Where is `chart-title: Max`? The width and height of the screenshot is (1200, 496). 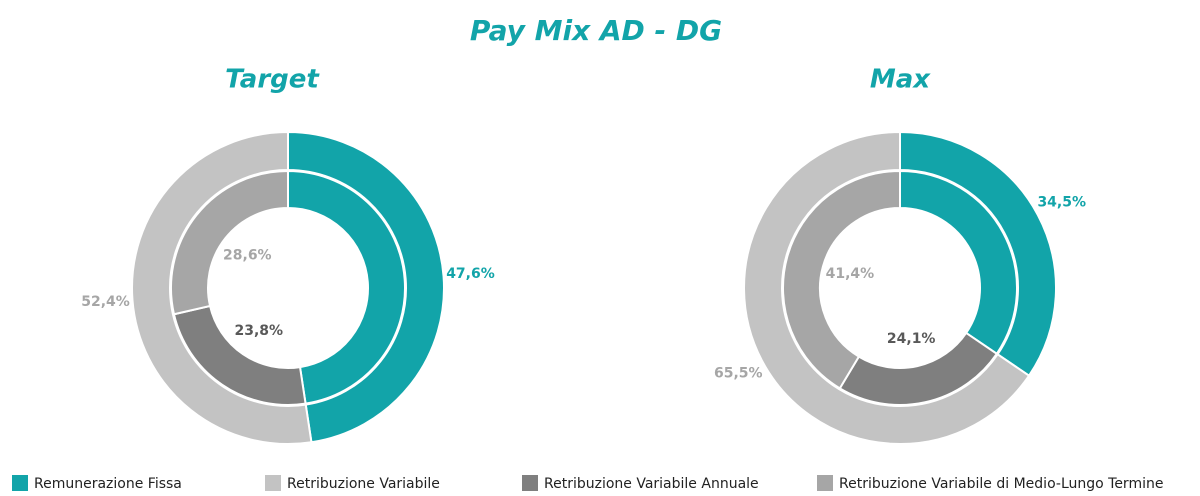 chart-title: Max is located at coordinates (900, 80).